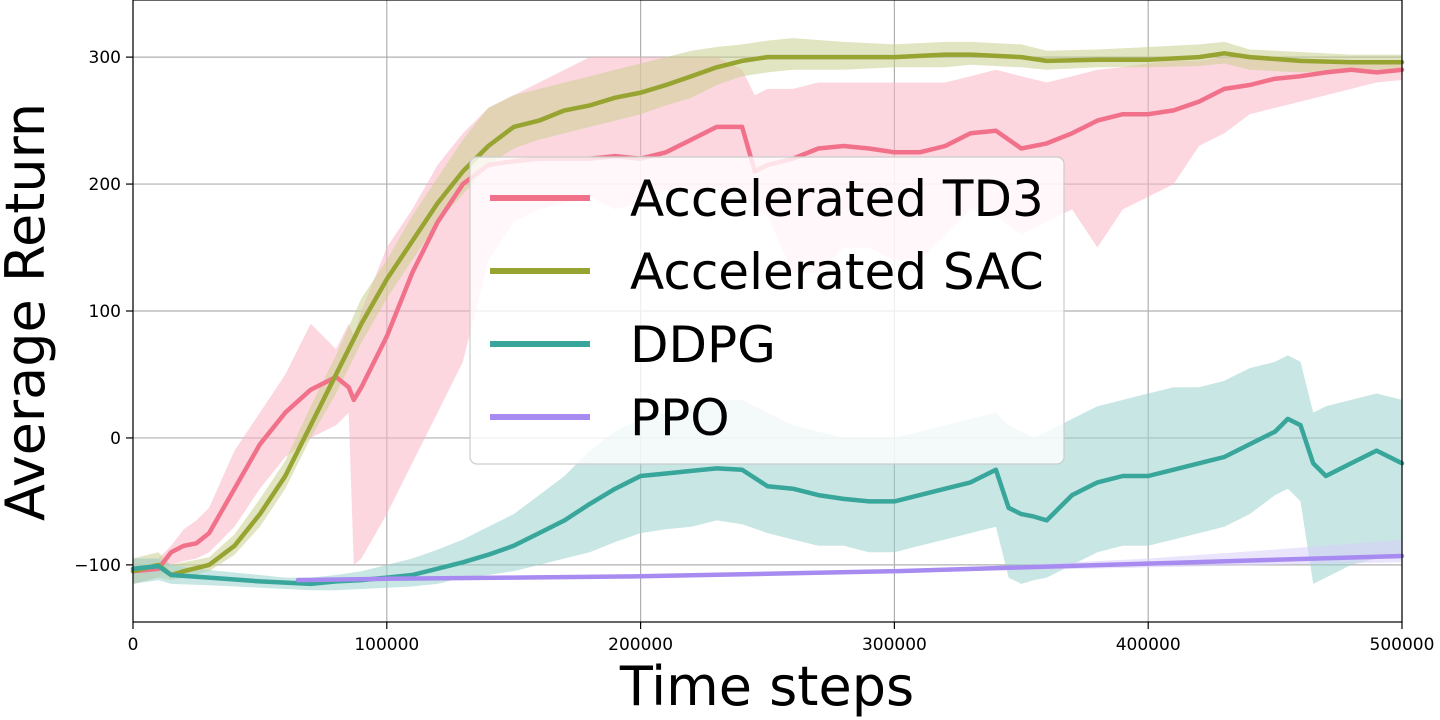 The height and width of the screenshot is (720, 1440). Describe the element at coordinates (680, 418) in the screenshot. I see `legend-label-ppo: PPO` at that location.